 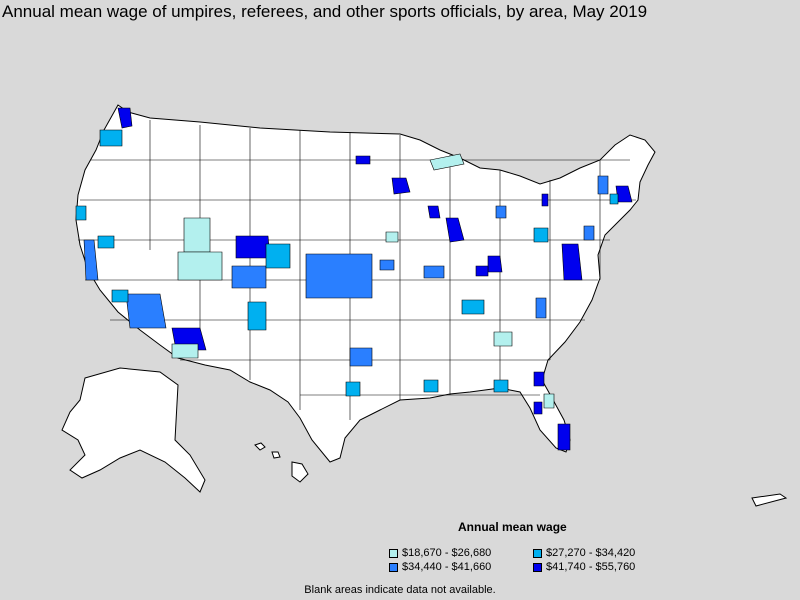 What do you see at coordinates (495, 264) in the screenshot?
I see `area-ohio` at bounding box center [495, 264].